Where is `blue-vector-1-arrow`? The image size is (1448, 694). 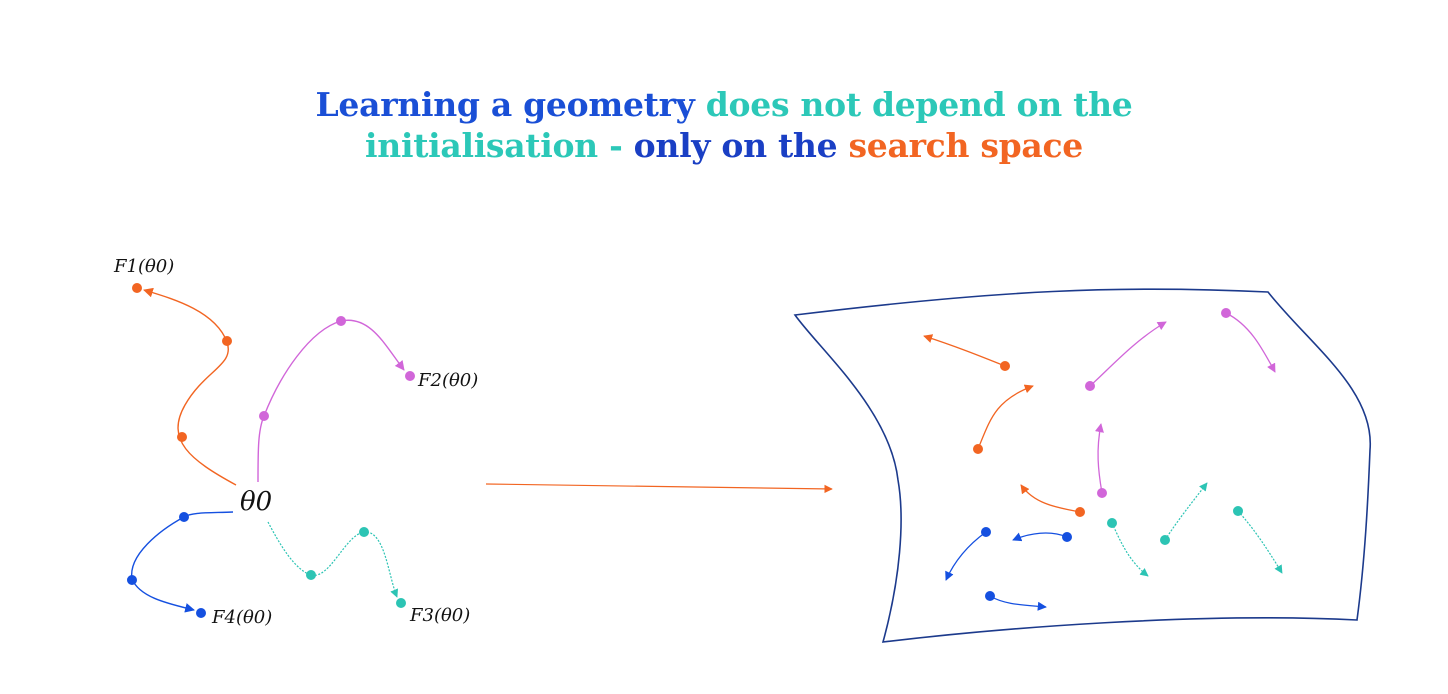
blue-vector-1-arrow is located at coordinates (966, 556).